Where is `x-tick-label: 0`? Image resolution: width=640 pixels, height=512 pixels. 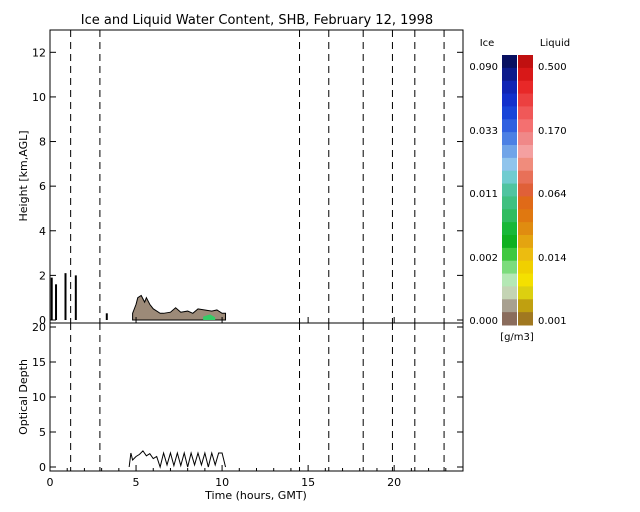 x-tick-label: 0 is located at coordinates (50, 482).